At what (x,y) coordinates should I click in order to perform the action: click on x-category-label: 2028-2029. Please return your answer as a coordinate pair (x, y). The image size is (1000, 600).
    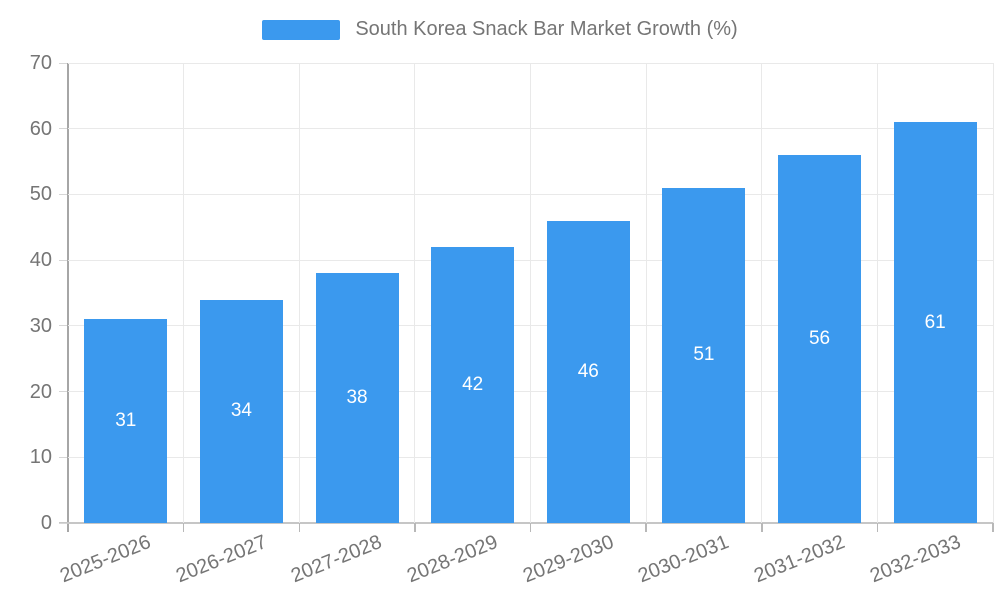
    Looking at the image, I should click on (452, 559).